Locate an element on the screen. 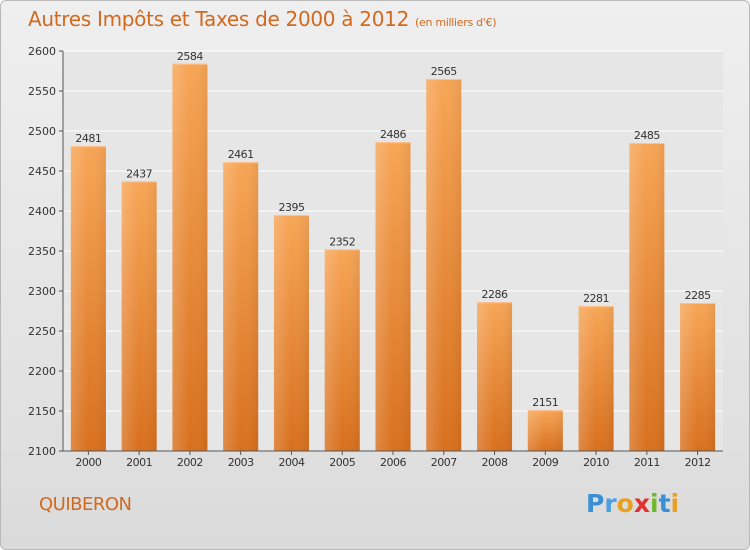 This screenshot has height=550, width=750. data-label: 2565 is located at coordinates (444, 71).